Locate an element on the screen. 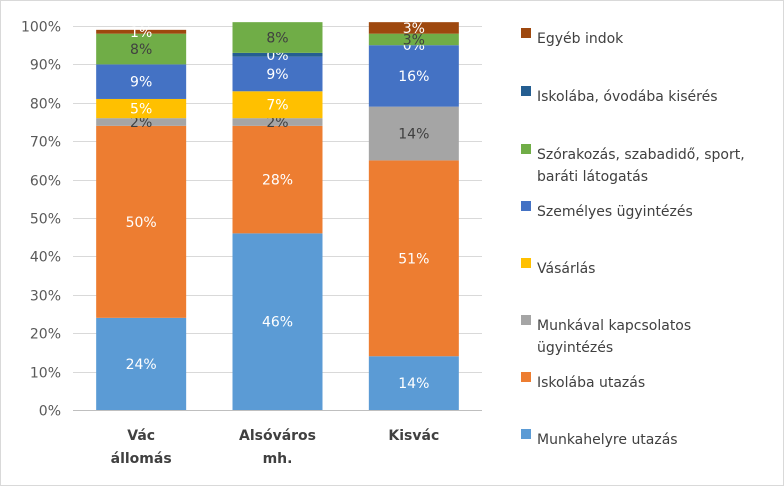 Image resolution: width=784 pixels, height=487 pixels. legend-label: Iskolába utazás is located at coordinates (591, 383).